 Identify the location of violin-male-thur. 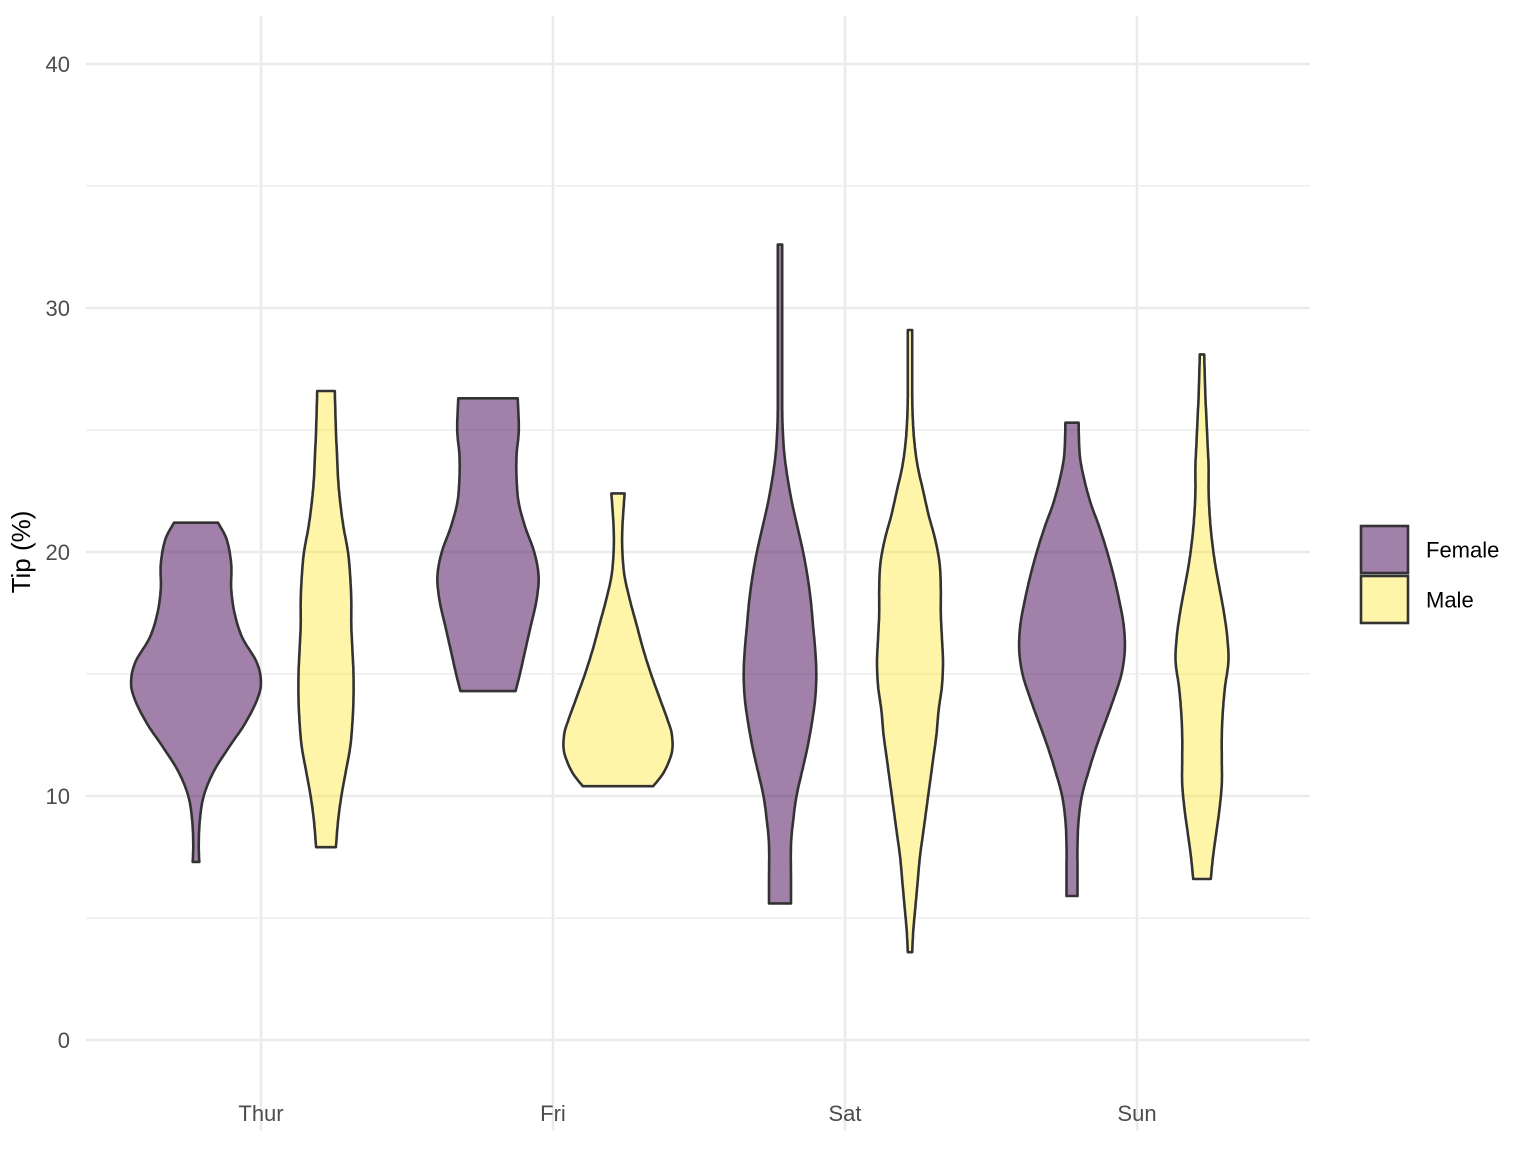
(326, 619).